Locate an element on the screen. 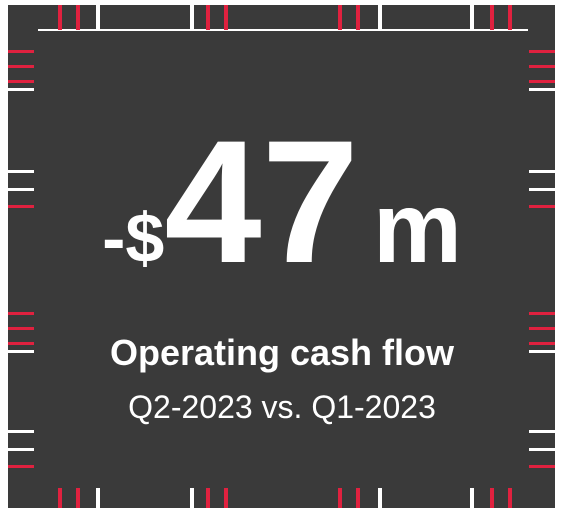  kpi-prefix: -$ is located at coordinates (133, 238).